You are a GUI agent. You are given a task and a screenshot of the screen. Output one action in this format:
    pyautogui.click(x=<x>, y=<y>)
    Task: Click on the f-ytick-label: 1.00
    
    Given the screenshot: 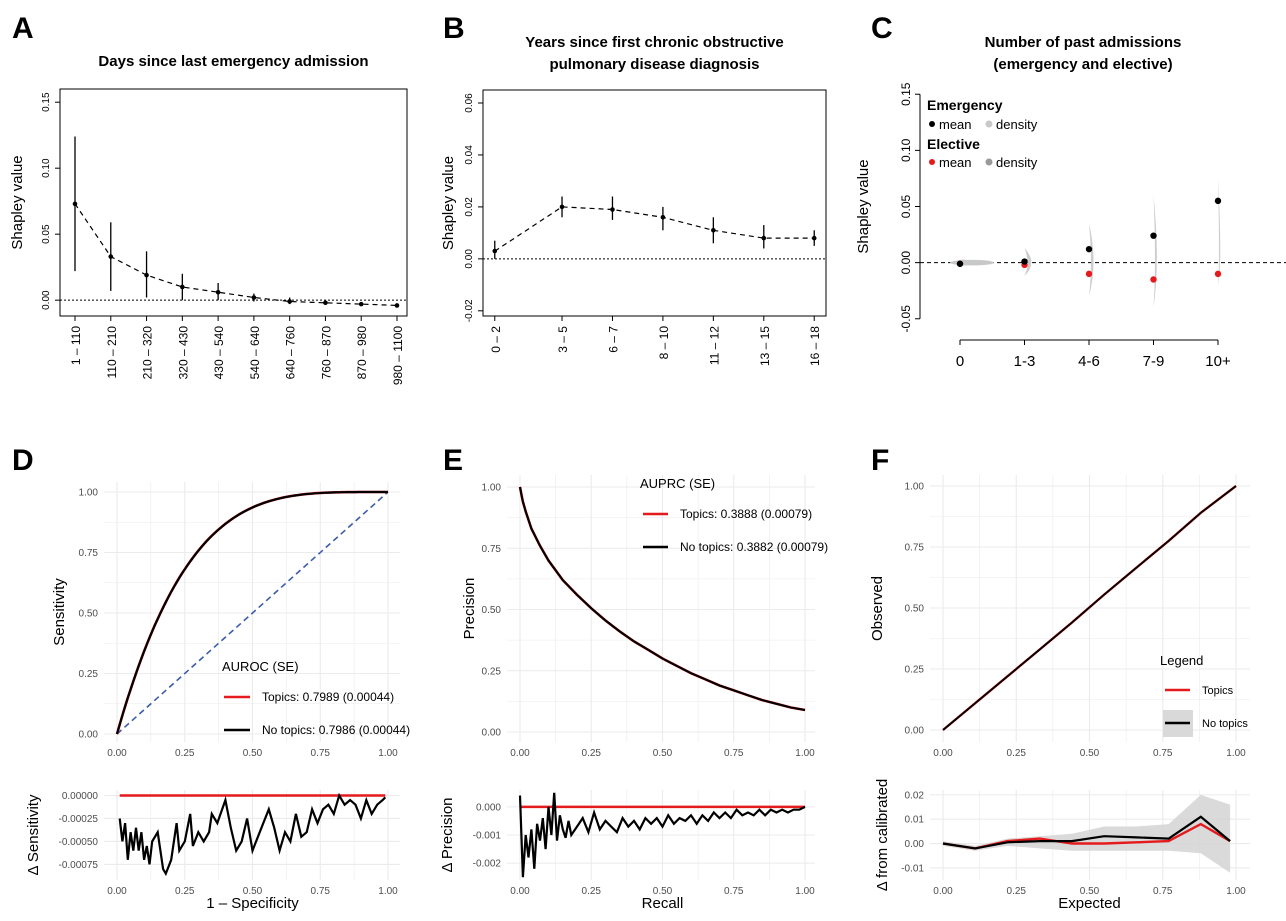 What is the action you would take?
    pyautogui.click(x=915, y=487)
    